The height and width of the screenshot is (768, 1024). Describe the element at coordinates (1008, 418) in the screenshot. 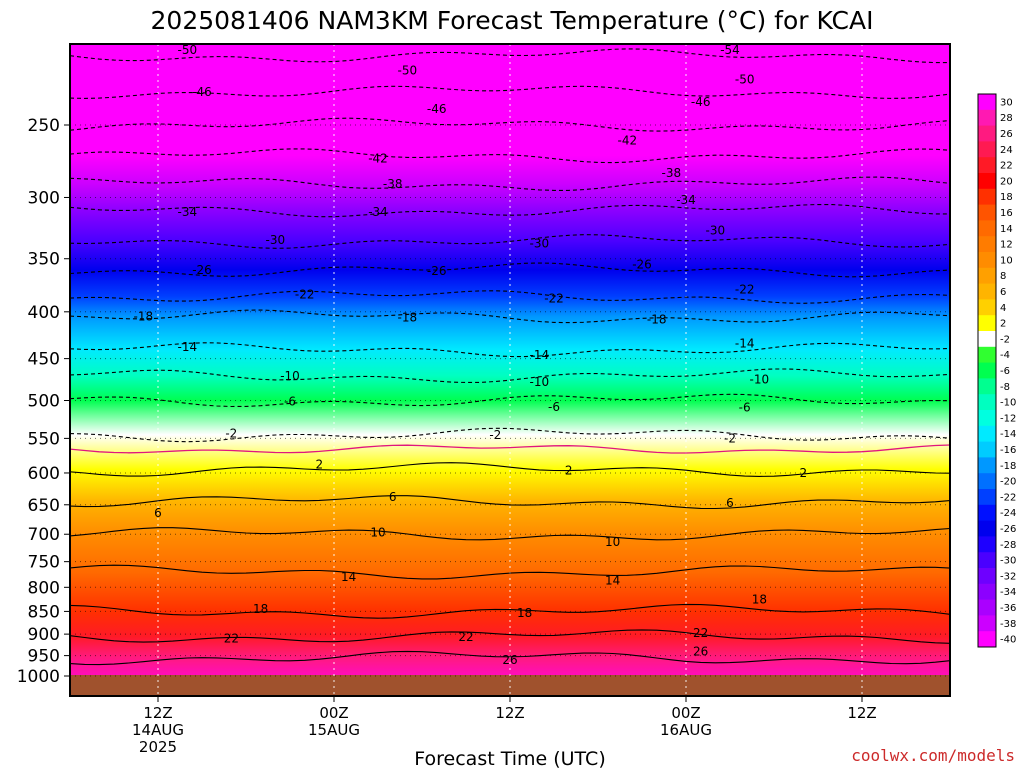

I see `colorbar-label: -12` at that location.